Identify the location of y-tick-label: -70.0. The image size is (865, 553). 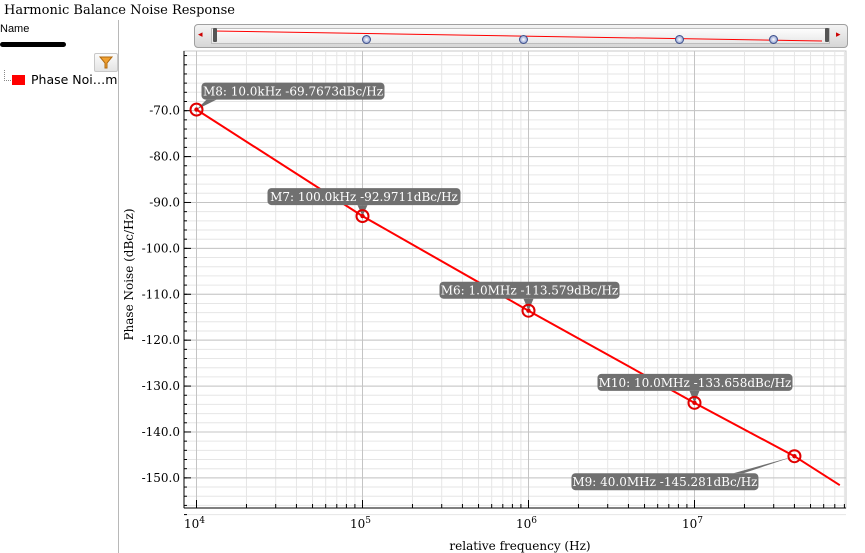
(164, 111).